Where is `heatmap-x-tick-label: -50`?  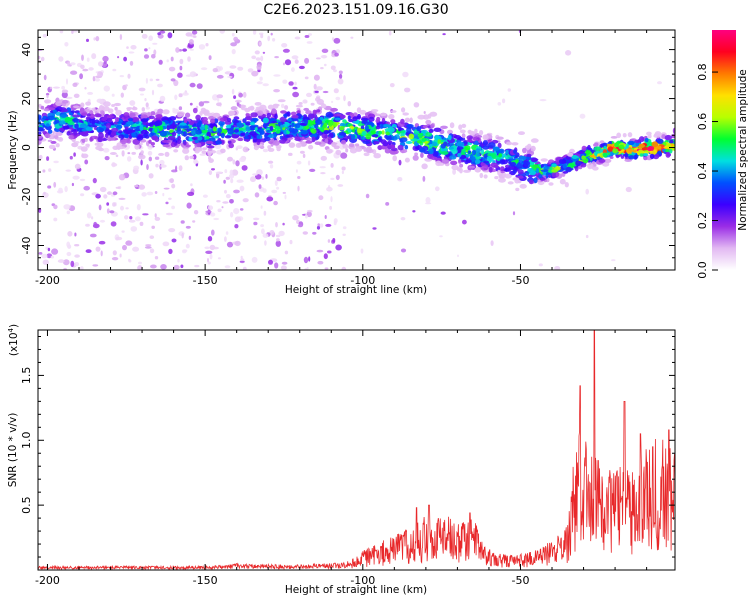
heatmap-x-tick-label: -50 is located at coordinates (520, 280).